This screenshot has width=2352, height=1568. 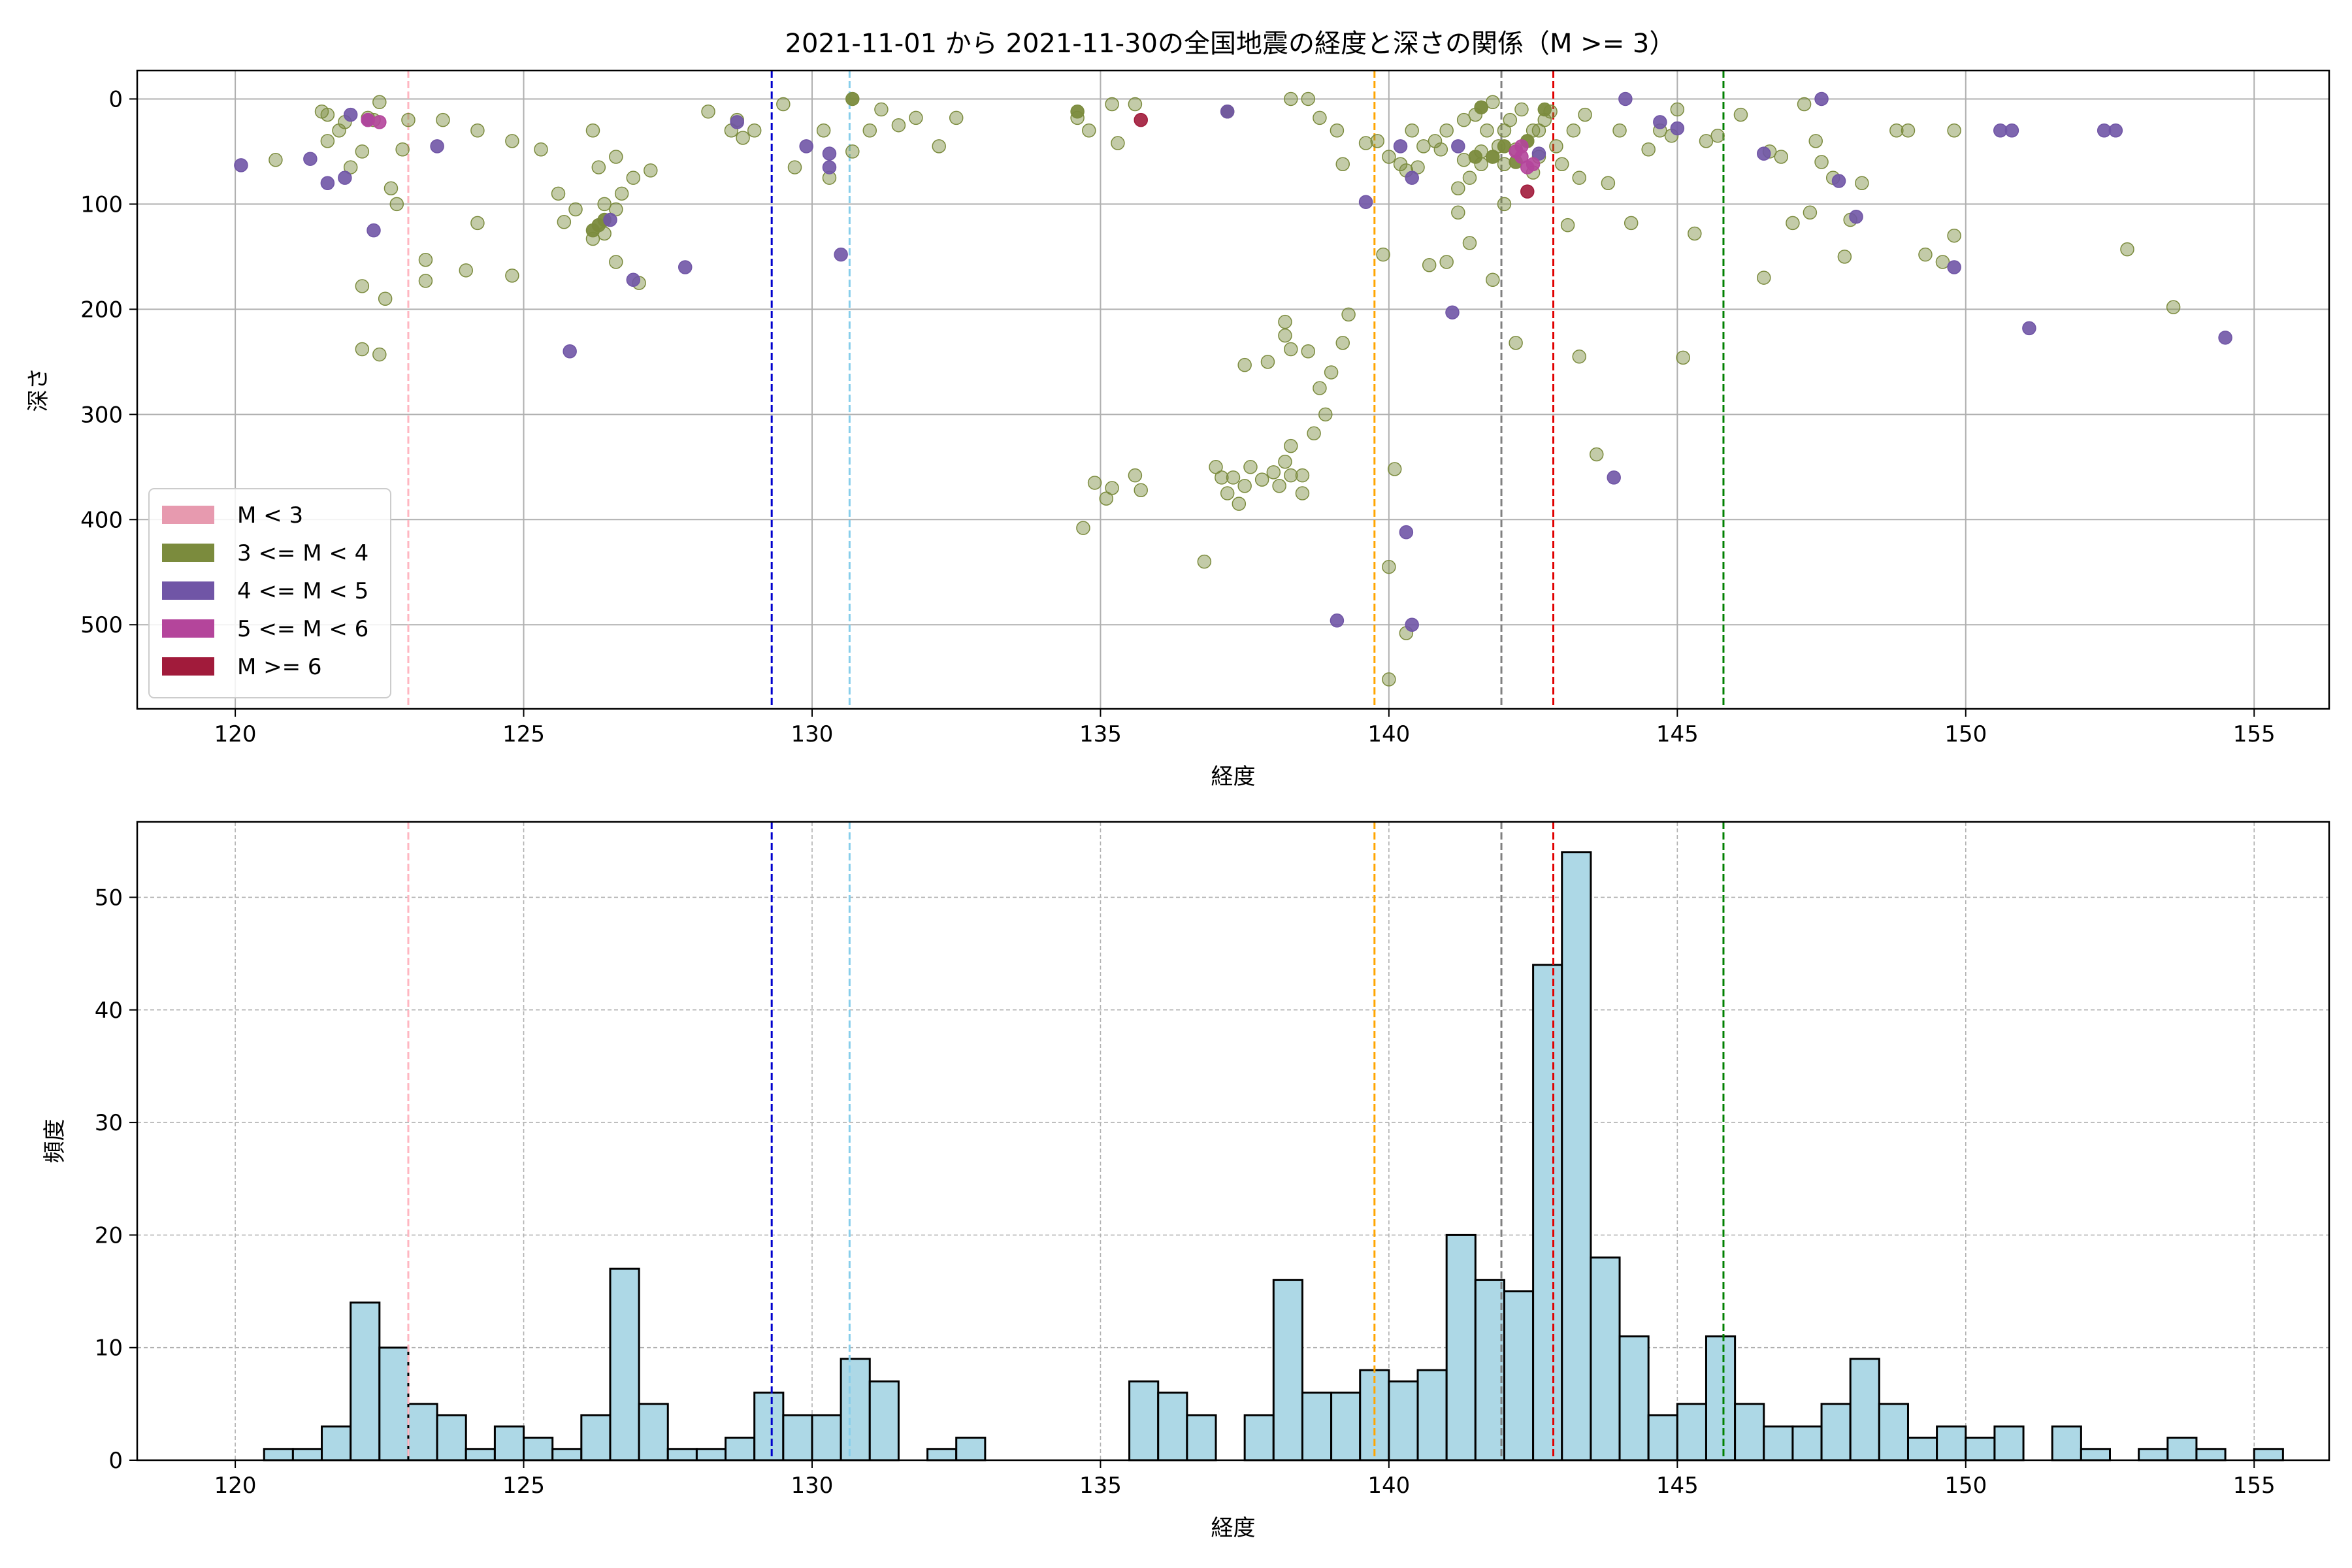 I want to click on histogram-y-tick-label: 30, so click(x=109, y=1123).